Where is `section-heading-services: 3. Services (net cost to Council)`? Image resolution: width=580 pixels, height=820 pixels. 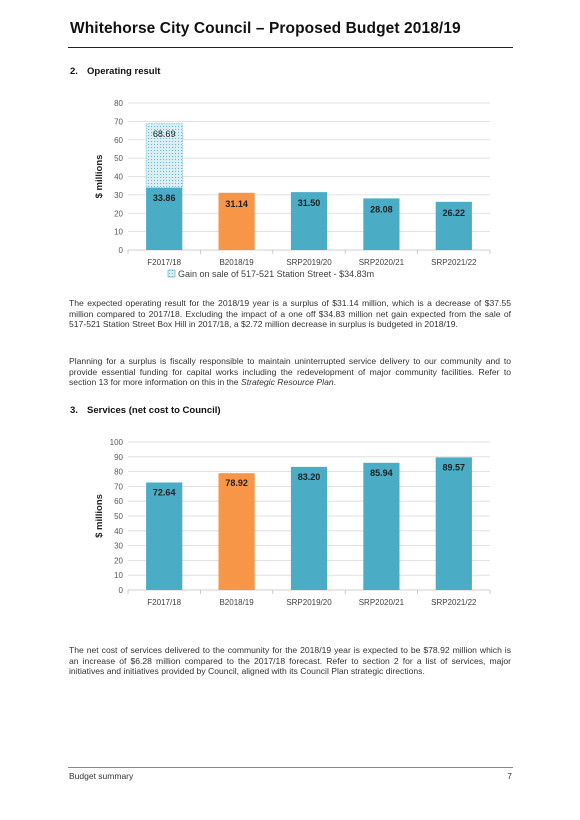 section-heading-services: 3. Services (net cost to Council) is located at coordinates (145, 410).